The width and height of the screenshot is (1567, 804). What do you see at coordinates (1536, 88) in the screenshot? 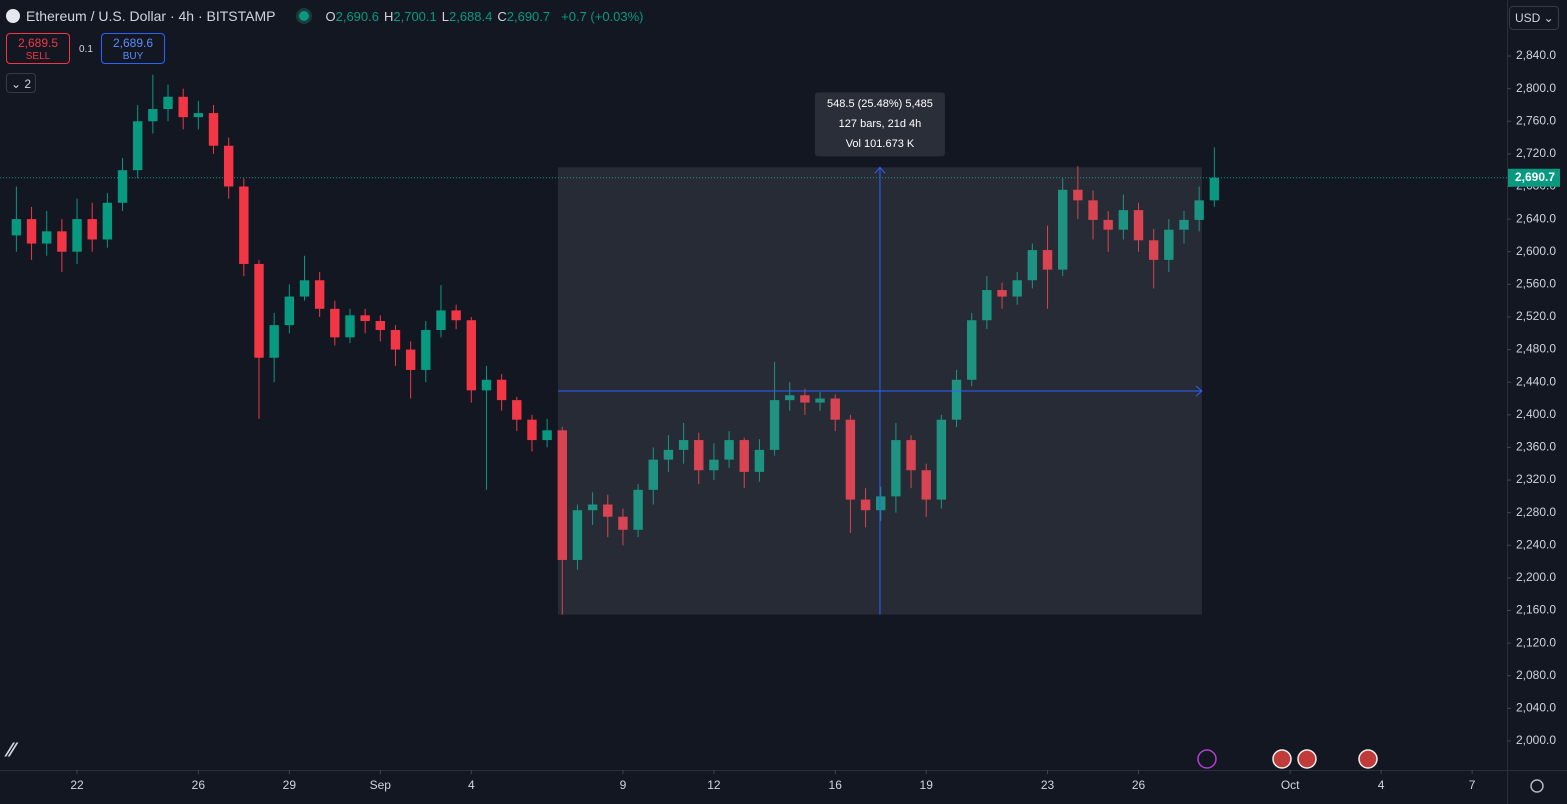
I see `y-tick-label: 2,800.0` at bounding box center [1536, 88].